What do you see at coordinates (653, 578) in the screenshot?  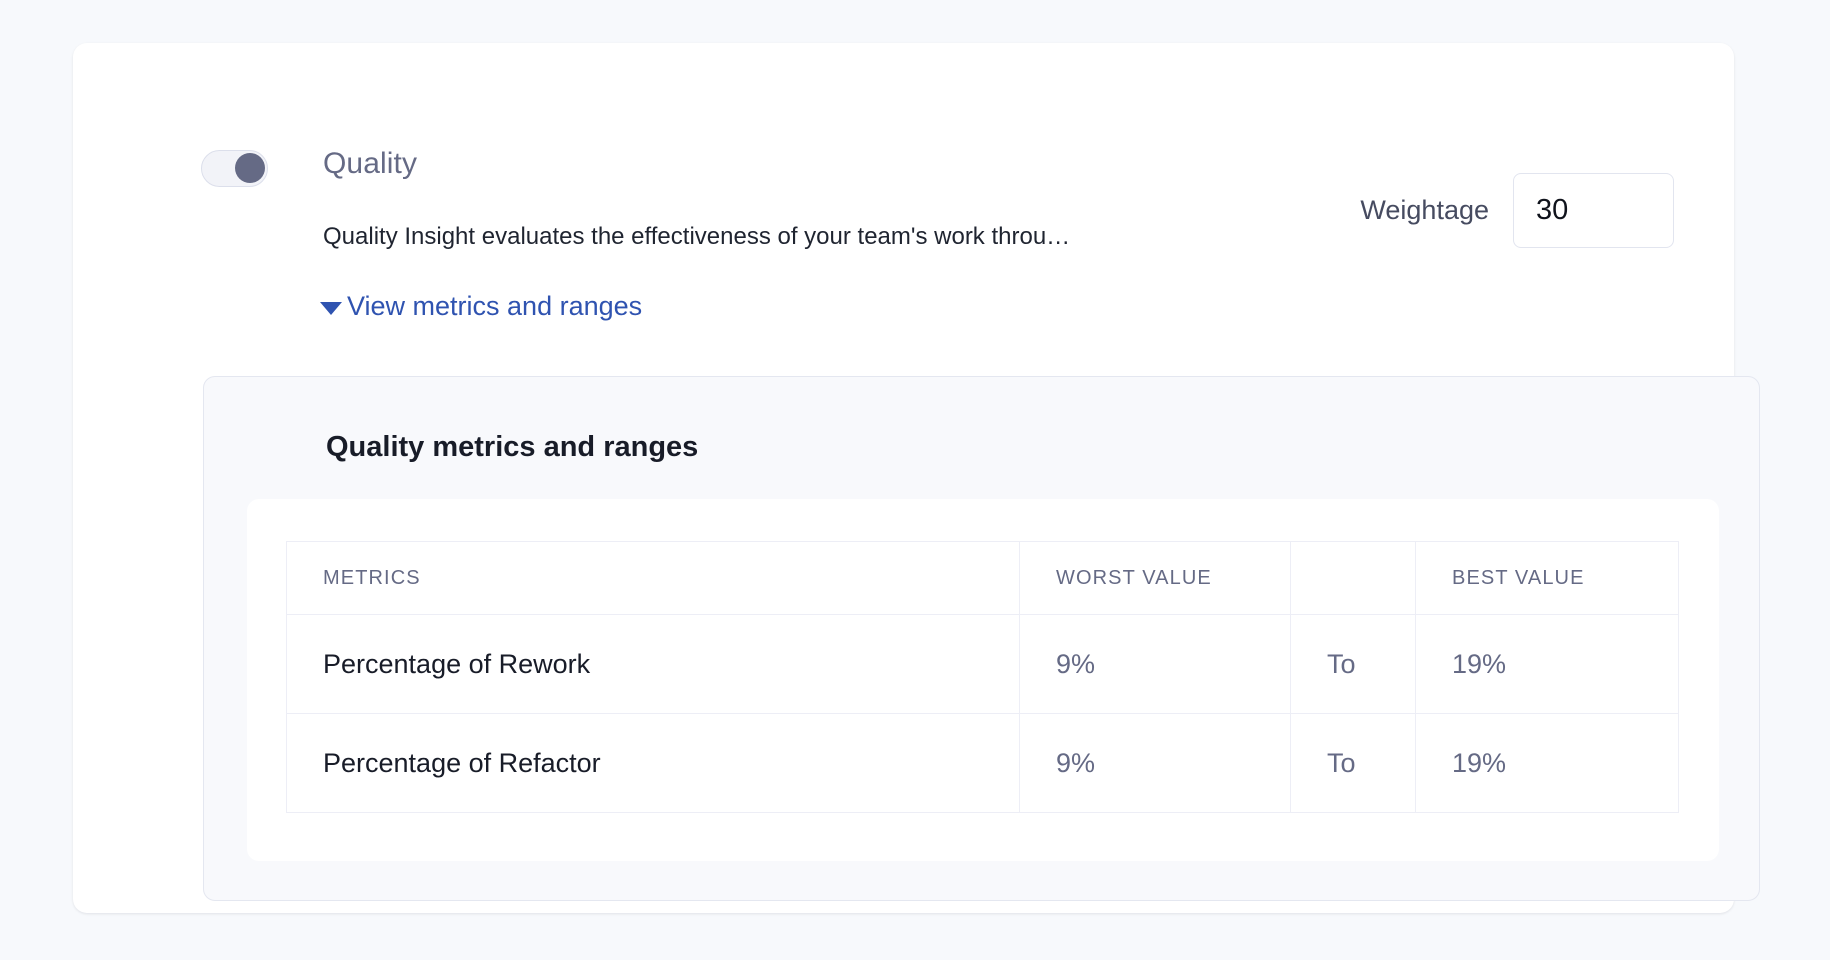 I see `column-header-metrics: METRICS` at bounding box center [653, 578].